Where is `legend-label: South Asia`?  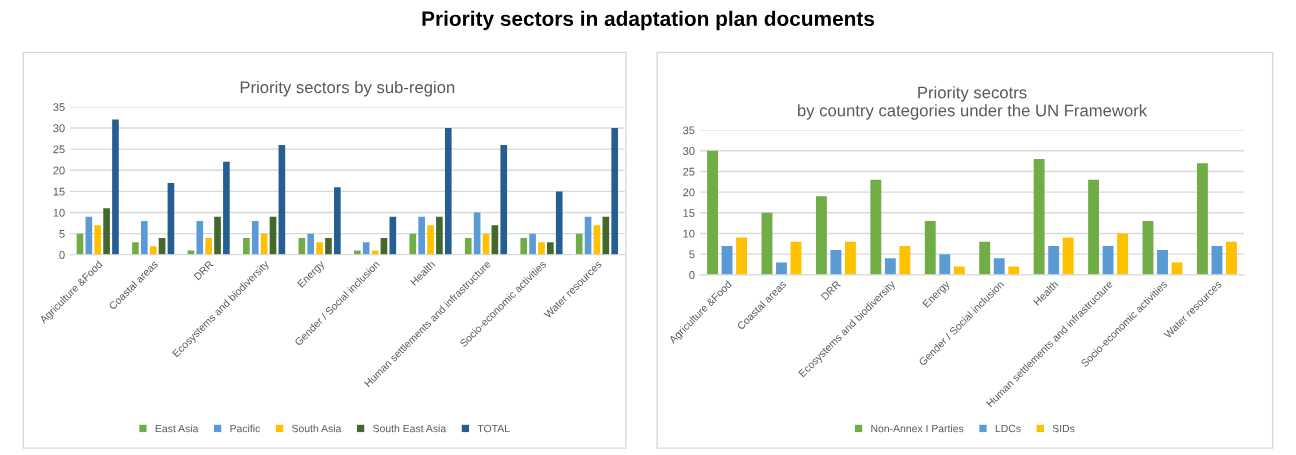
legend-label: South Asia is located at coordinates (317, 428).